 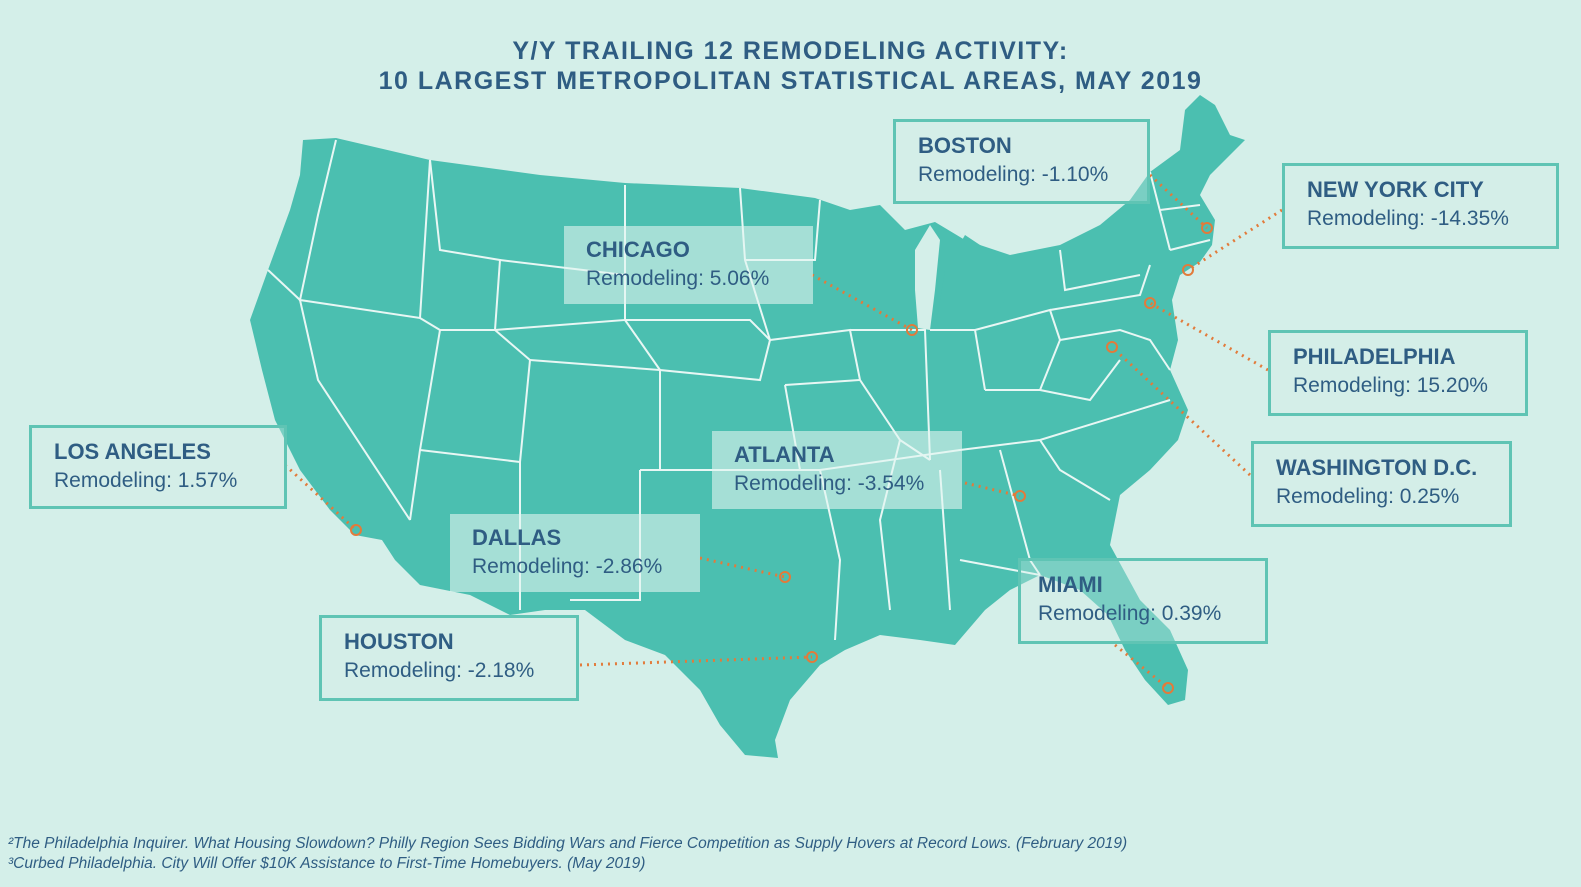 I want to click on lake-michigan, so click(x=927, y=277).